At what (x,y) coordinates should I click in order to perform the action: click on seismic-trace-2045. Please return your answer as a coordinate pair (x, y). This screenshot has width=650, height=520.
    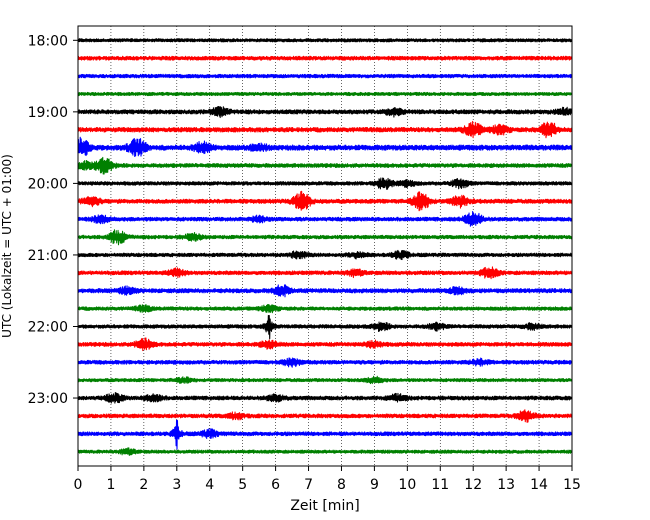
    Looking at the image, I should click on (325, 237).